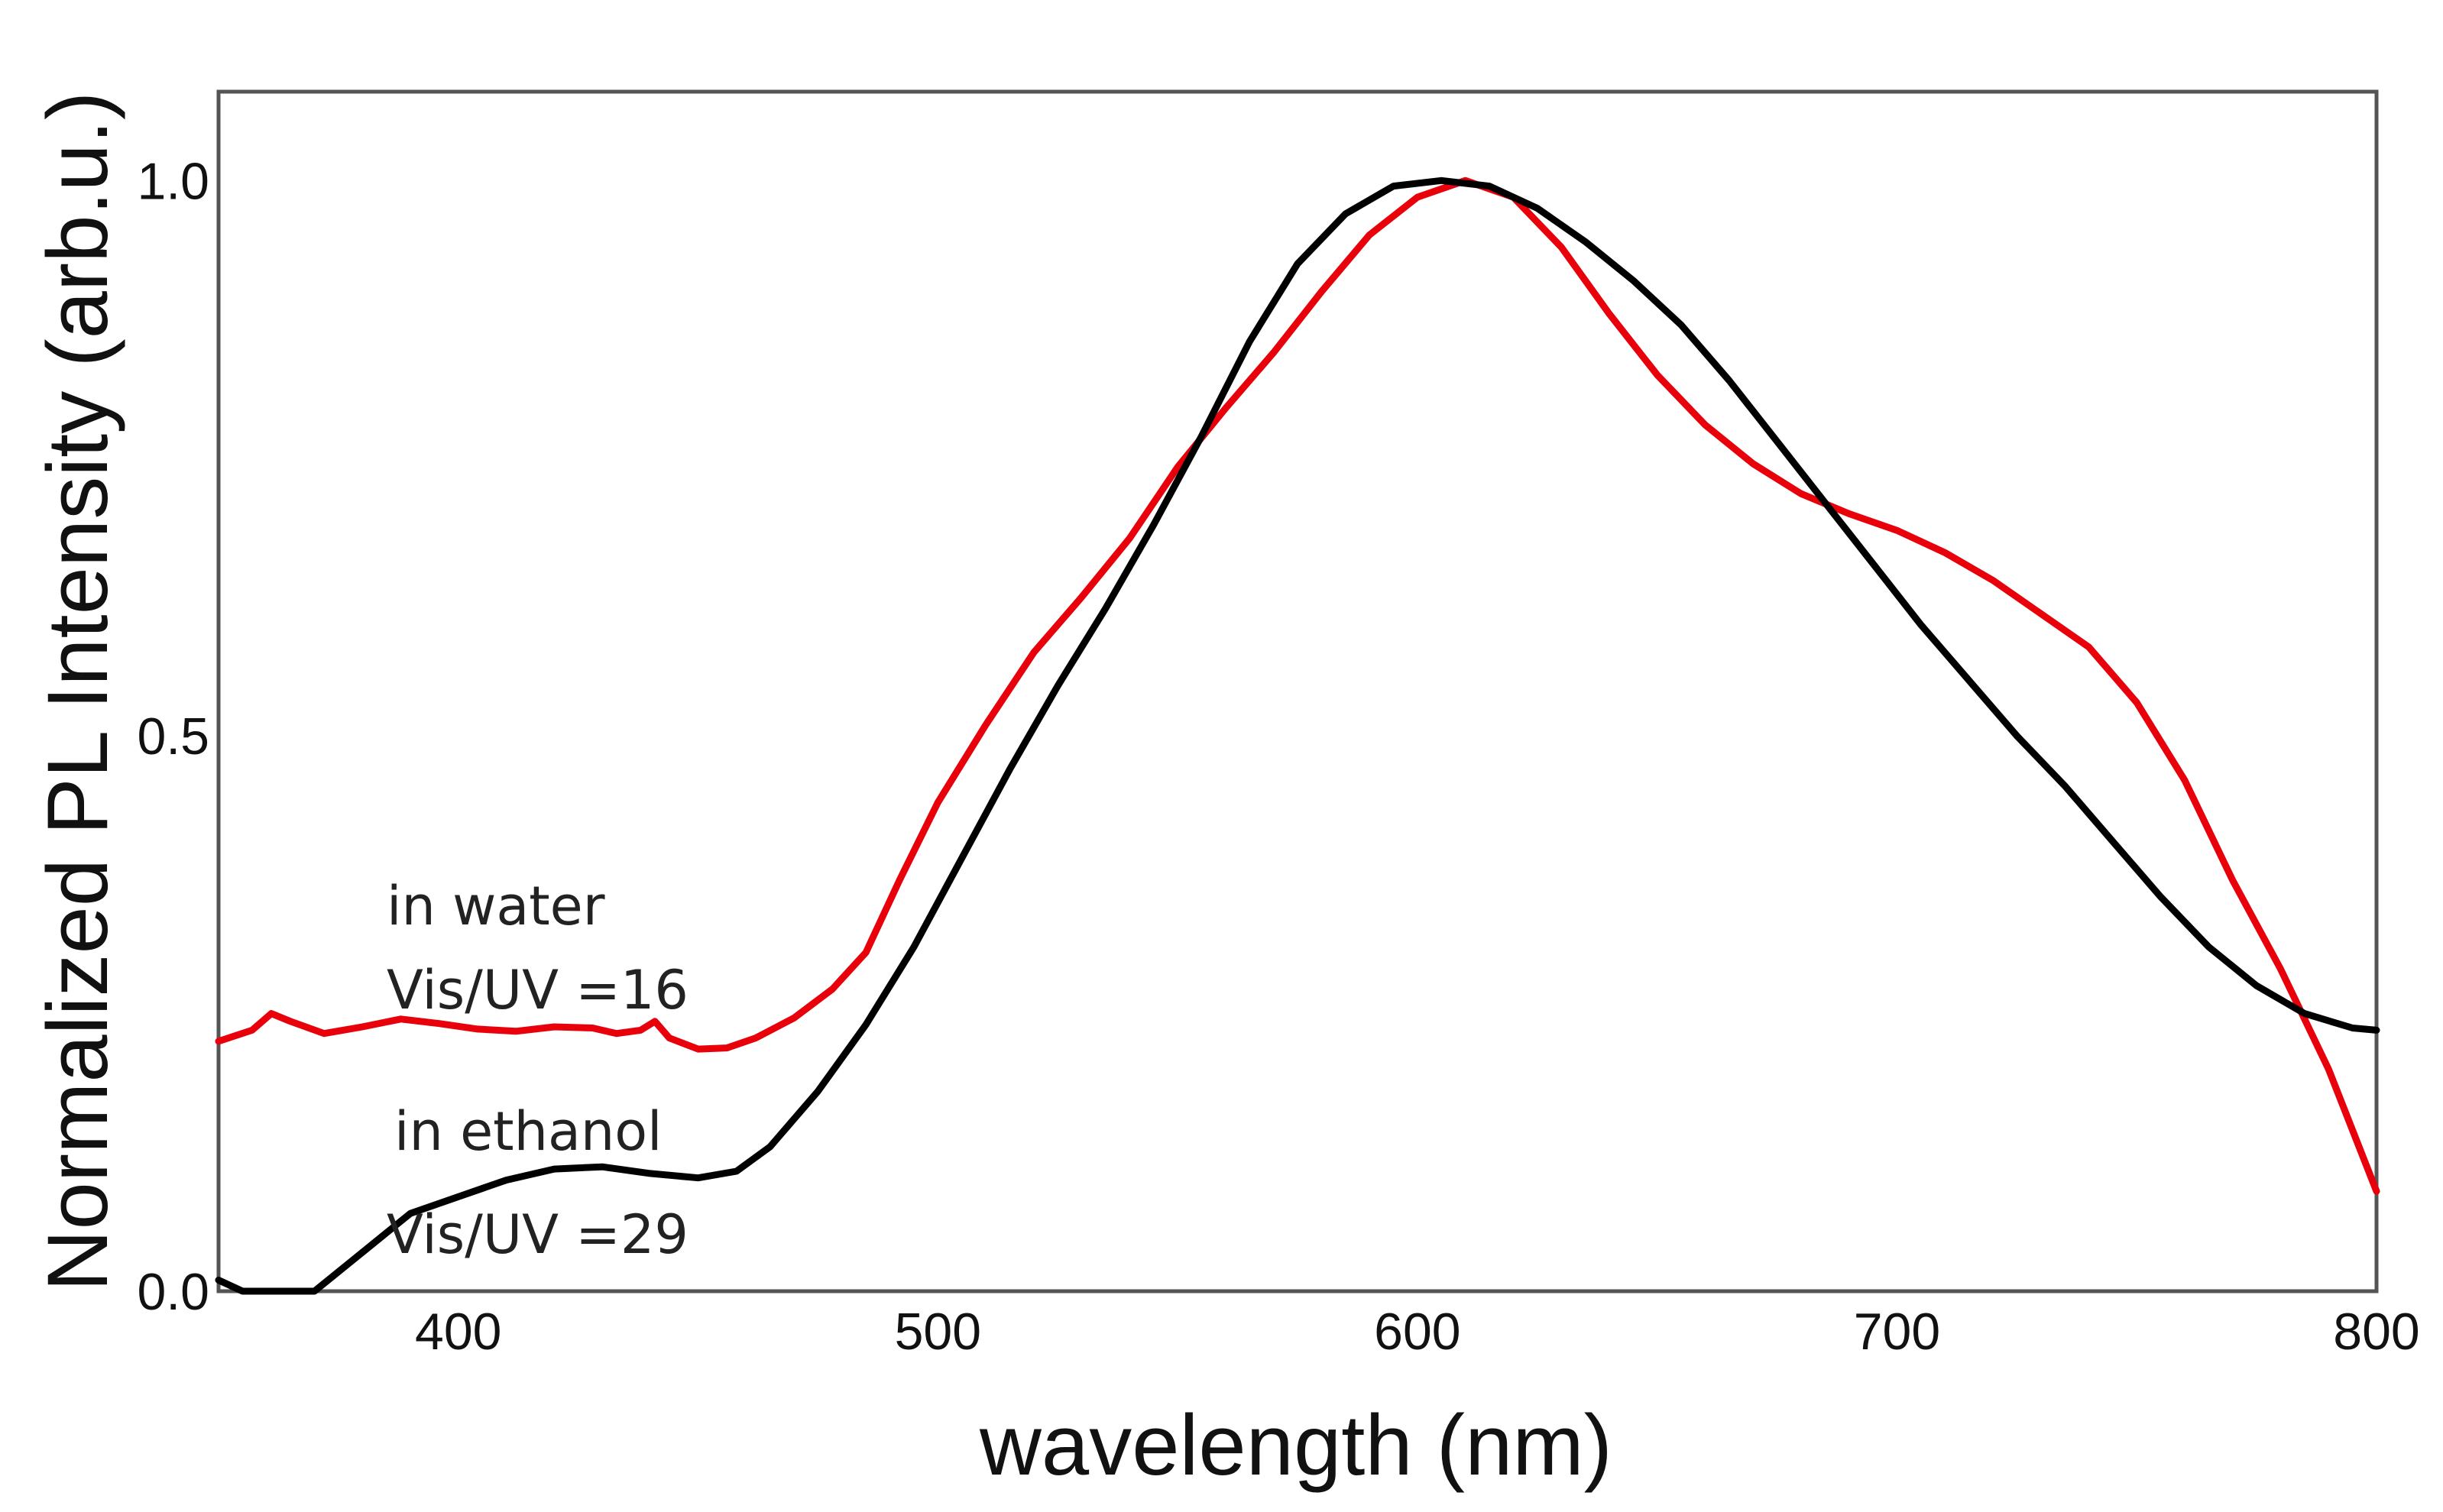 Image resolution: width=2443 pixels, height=1512 pixels. Describe the element at coordinates (173, 181) in the screenshot. I see `y-tick-label-1.0: 1.0` at that location.